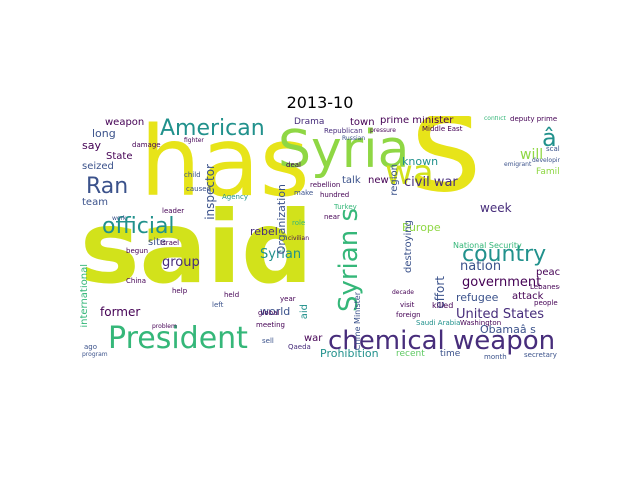 This screenshot has width=640, height=480. Describe the element at coordinates (119, 218) in the screenshot. I see `word-work: work` at that location.